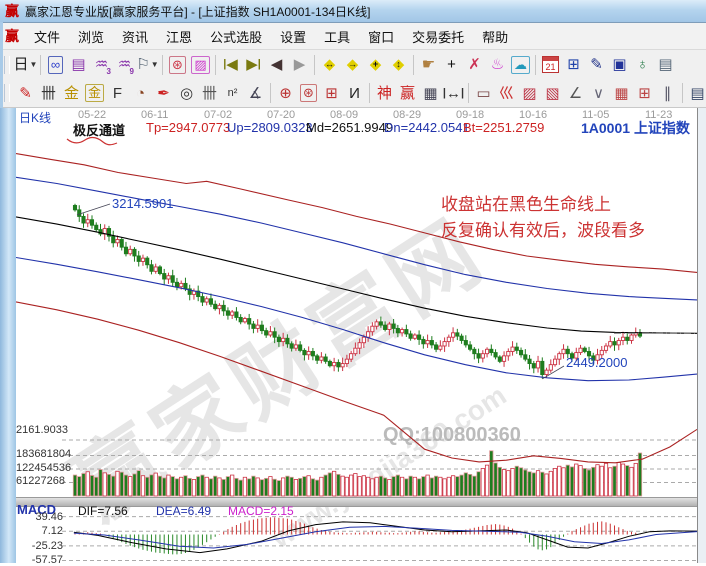  What do you see at coordinates (36, 509) in the screenshot?
I see `macd-pane-label: MACD` at bounding box center [36, 509].